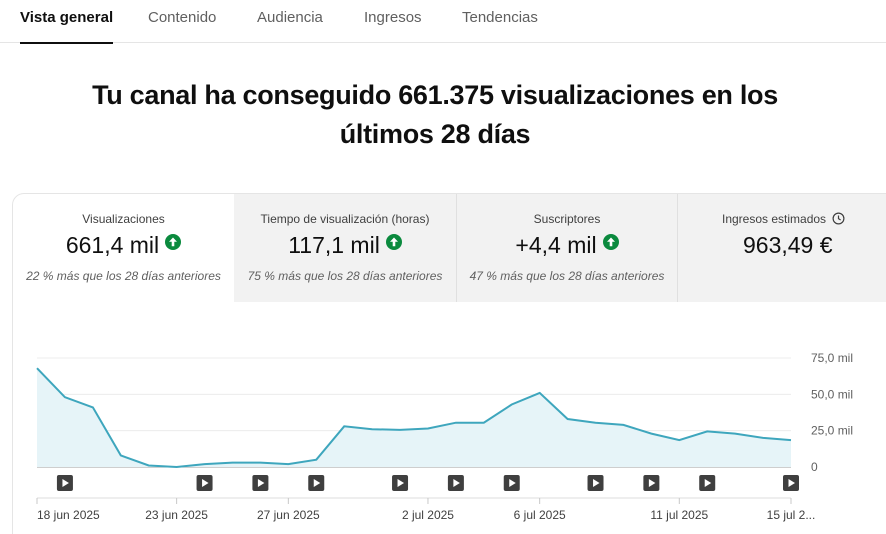 The height and width of the screenshot is (534, 886). I want to click on y-axis-ticks: 0 25,0 mil 50,0 mil 75,0 mil, so click(832, 412).